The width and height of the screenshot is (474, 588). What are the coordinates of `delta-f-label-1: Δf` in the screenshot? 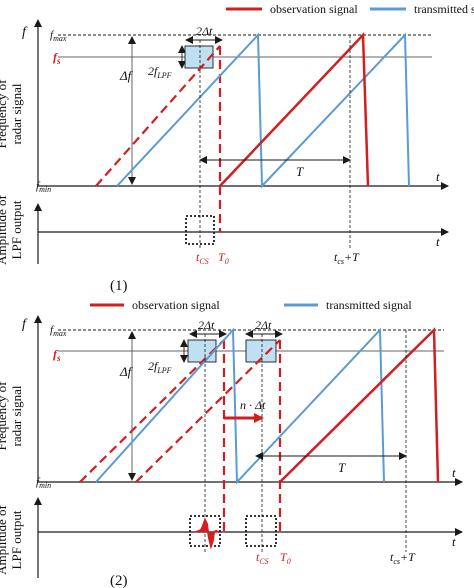 It's located at (126, 75).